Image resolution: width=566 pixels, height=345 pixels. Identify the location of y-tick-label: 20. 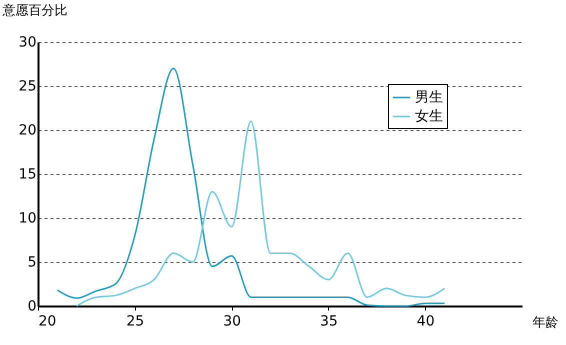
(27, 130).